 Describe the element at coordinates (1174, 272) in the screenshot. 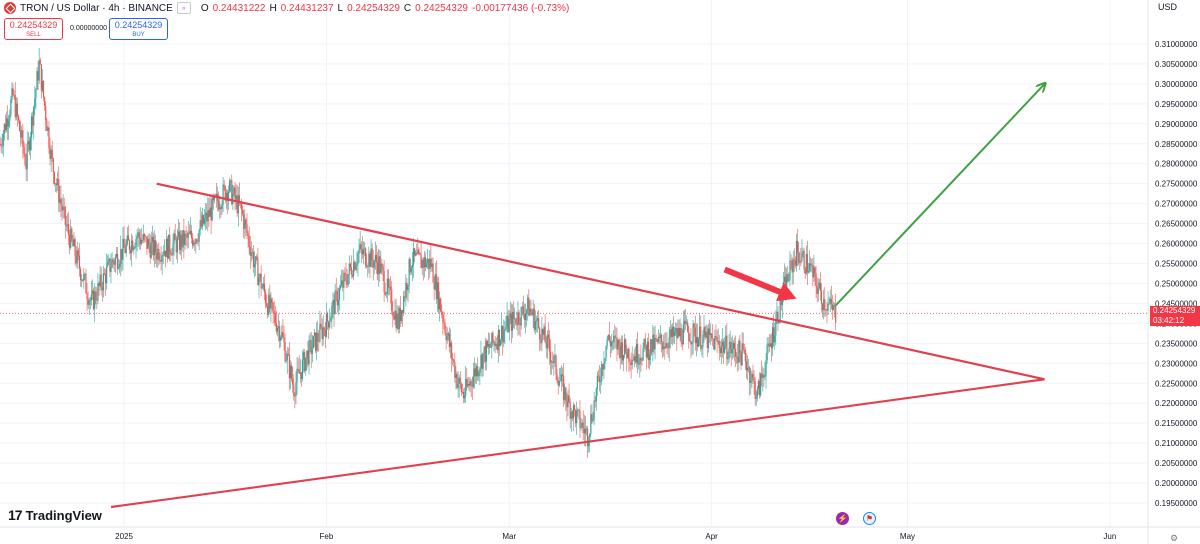

I see `price-axis` at that location.